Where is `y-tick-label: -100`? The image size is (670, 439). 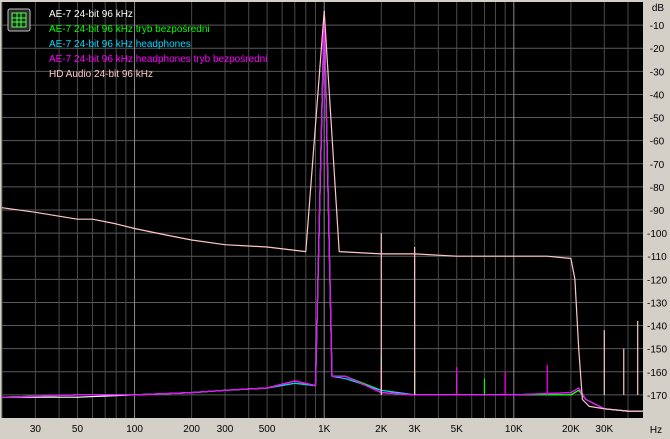
y-tick-label: -100 is located at coordinates (657, 234).